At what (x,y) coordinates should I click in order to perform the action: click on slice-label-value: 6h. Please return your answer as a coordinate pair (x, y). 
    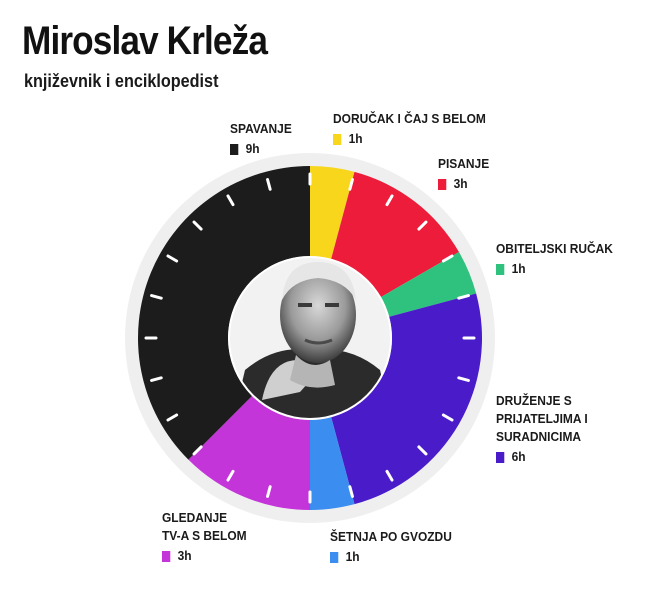
    Looking at the image, I should click on (542, 457).